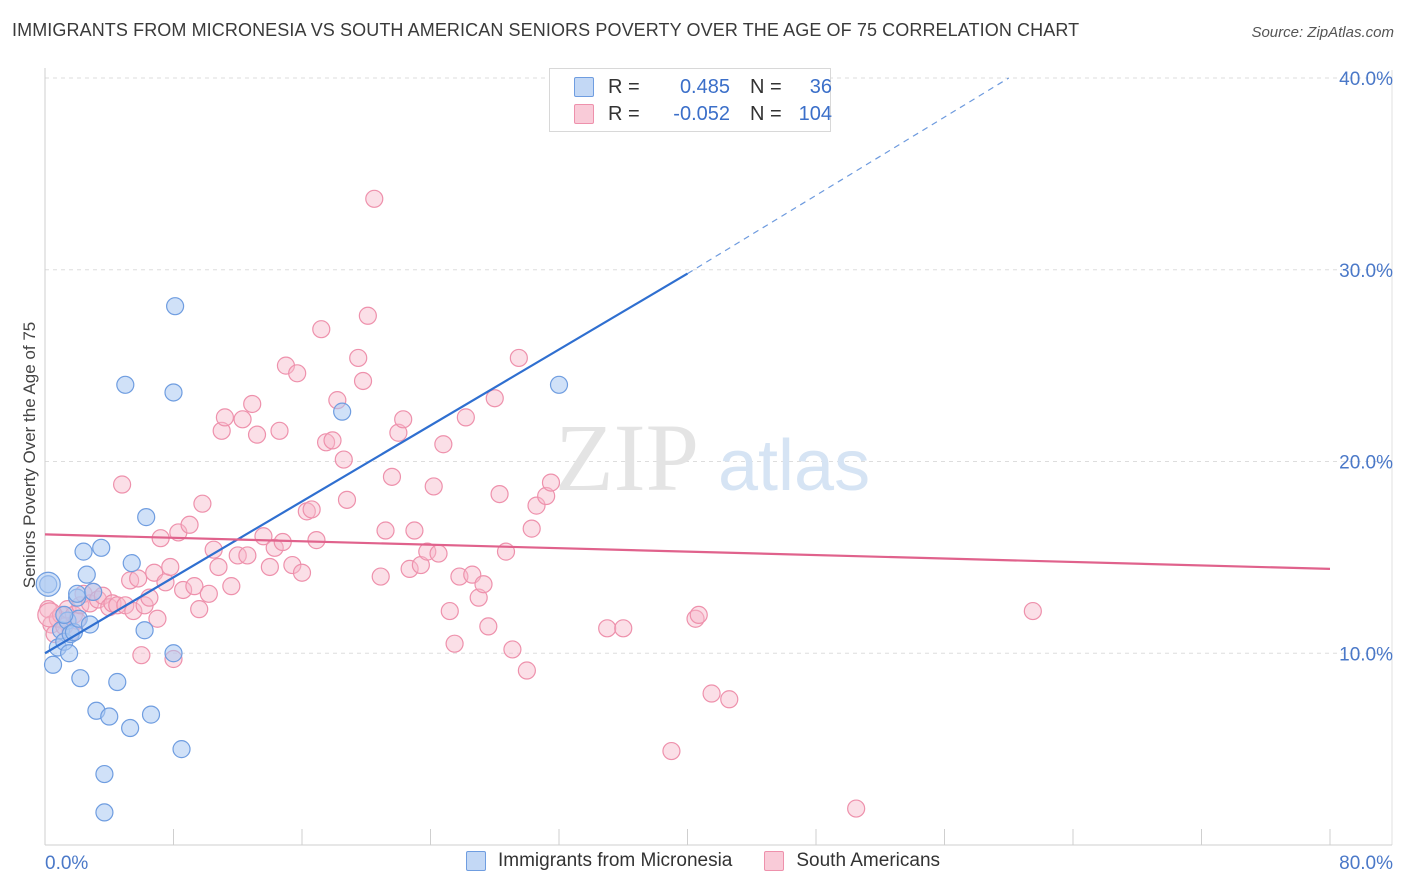  What do you see at coordinates (687, 551) in the screenshot?
I see `south-americans-trend-line` at bounding box center [687, 551].